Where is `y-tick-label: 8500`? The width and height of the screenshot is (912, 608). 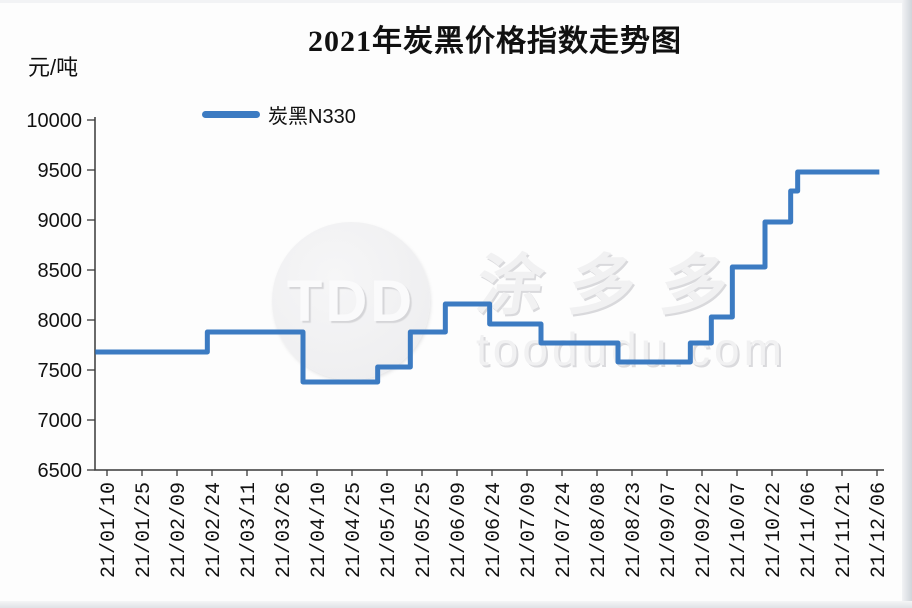 y-tick-label: 8500 is located at coordinates (60, 271).